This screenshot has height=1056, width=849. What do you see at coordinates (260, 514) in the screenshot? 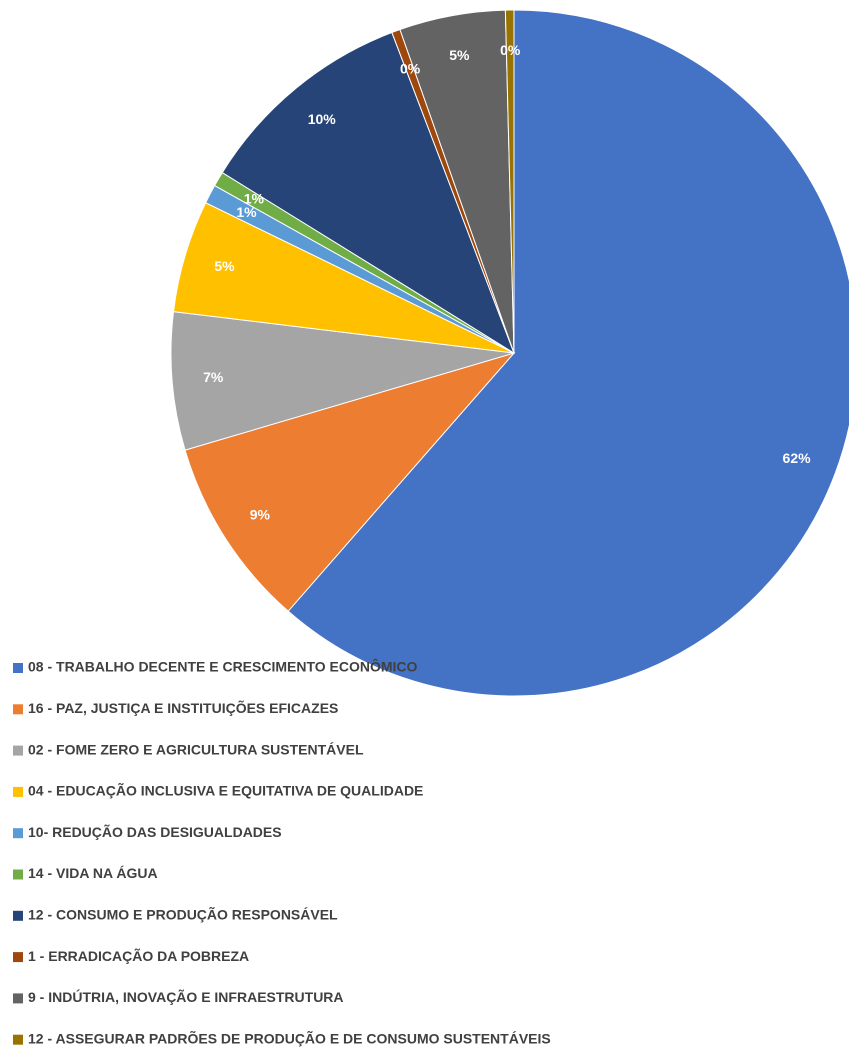
I see `data-label: 9%` at bounding box center [260, 514].